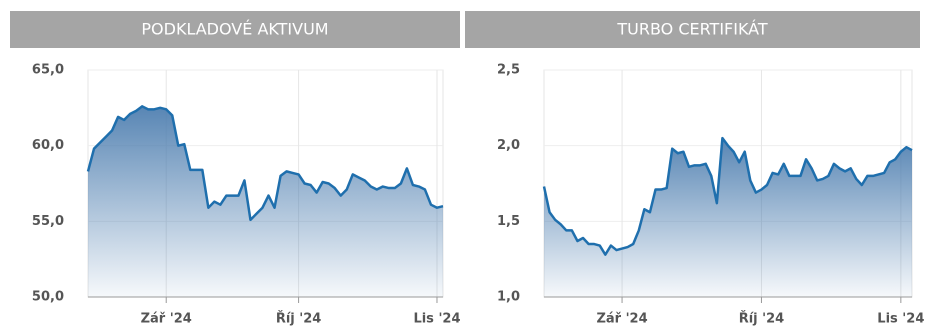  I want to click on y-tick-label: 1,0, so click(508, 297).